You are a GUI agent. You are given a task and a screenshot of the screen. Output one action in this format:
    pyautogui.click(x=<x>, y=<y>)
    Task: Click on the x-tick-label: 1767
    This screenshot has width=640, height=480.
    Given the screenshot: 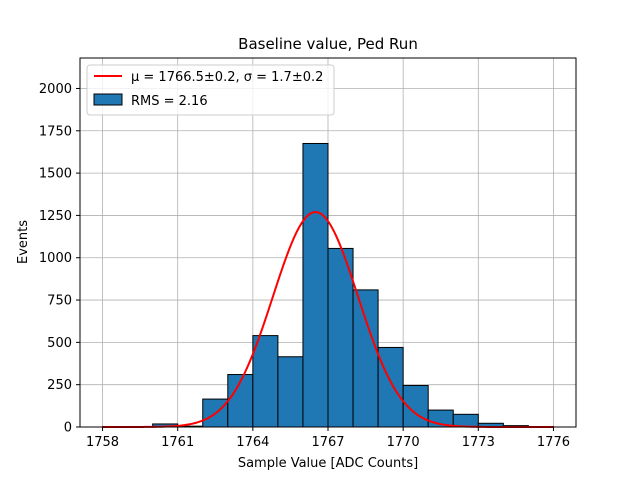 What is the action you would take?
    pyautogui.click(x=327, y=442)
    